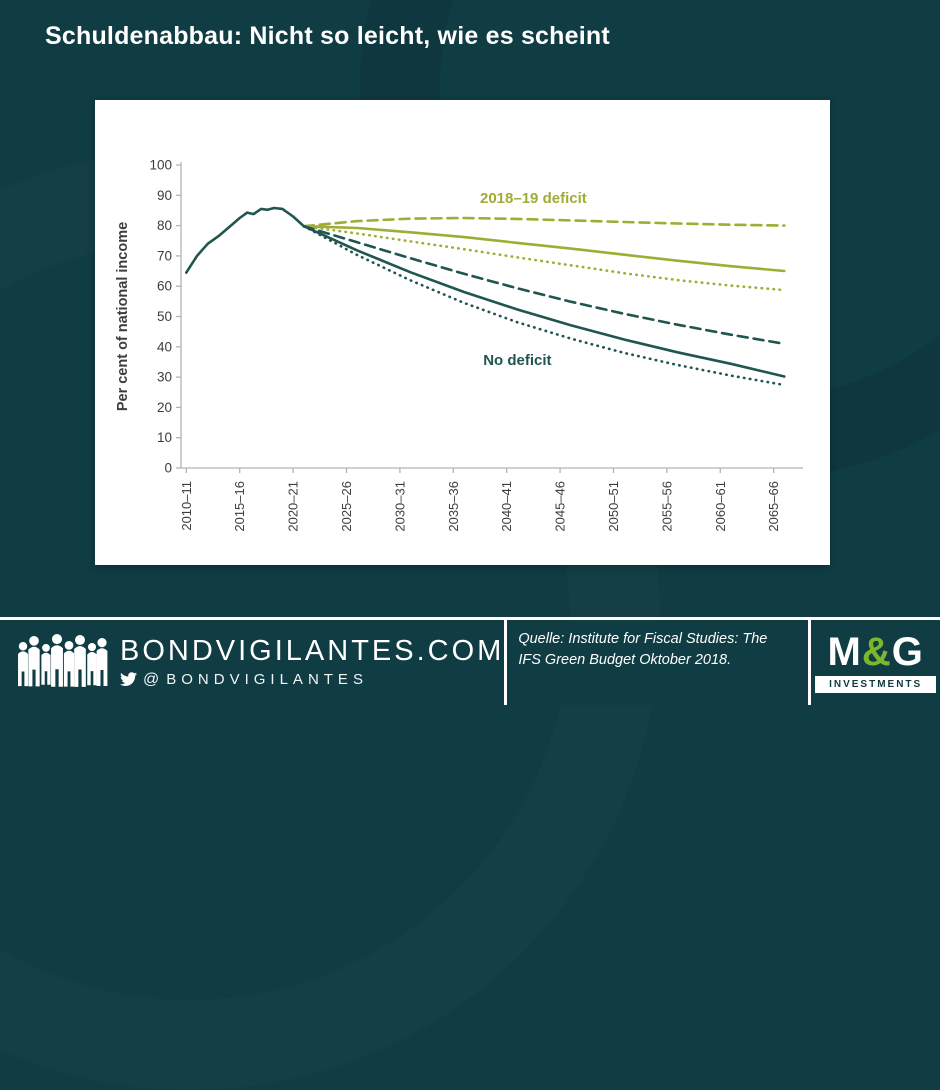 The height and width of the screenshot is (1090, 940). I want to click on footer-logo-section: M&G INVESTMENTS, so click(874, 662).